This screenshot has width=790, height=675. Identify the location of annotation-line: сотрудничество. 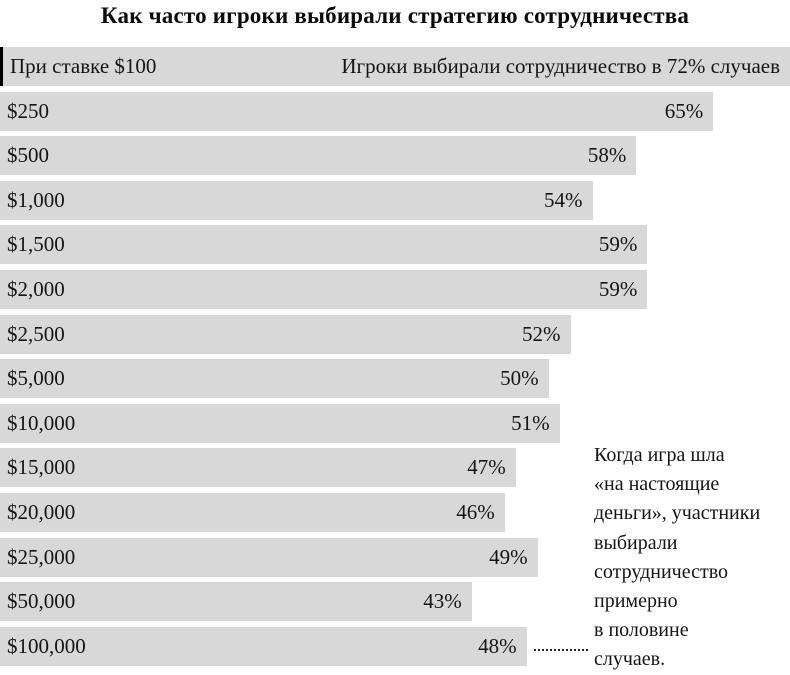
(661, 571).